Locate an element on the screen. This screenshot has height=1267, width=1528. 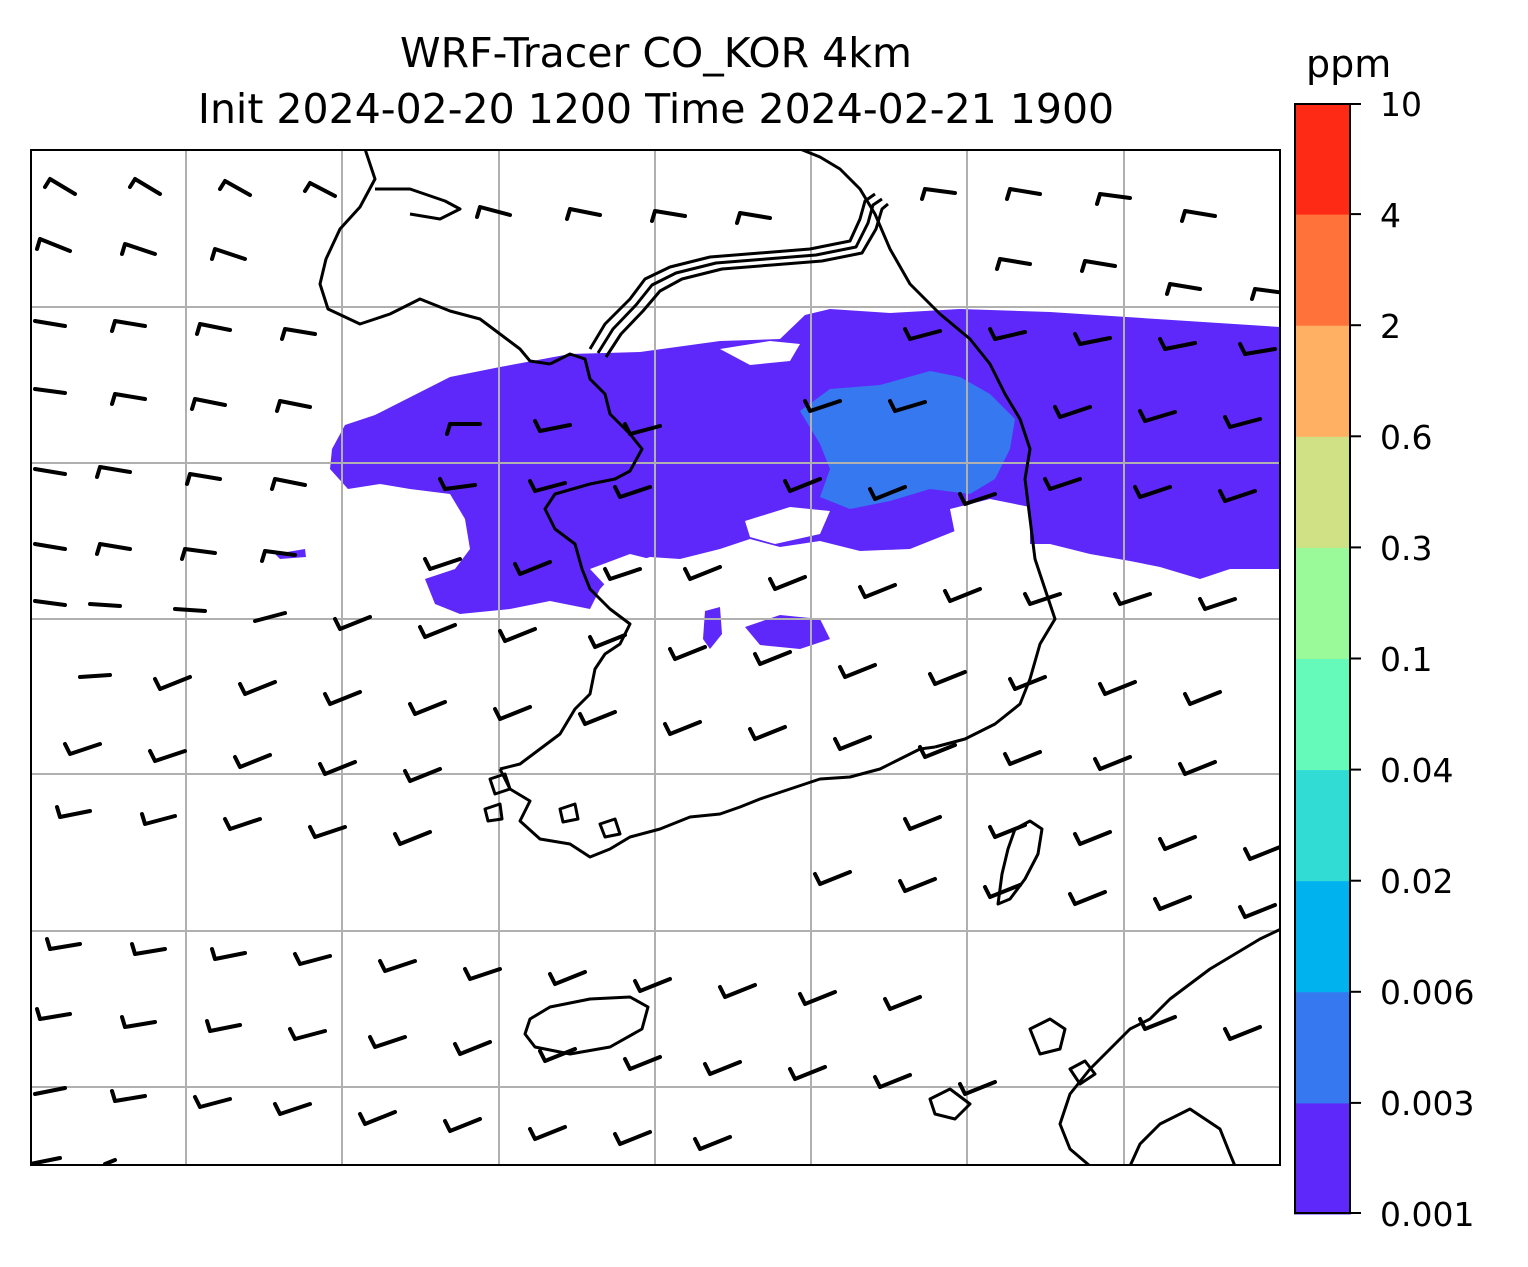
colorbar-tick-label: 0.003 is located at coordinates (1427, 1103).